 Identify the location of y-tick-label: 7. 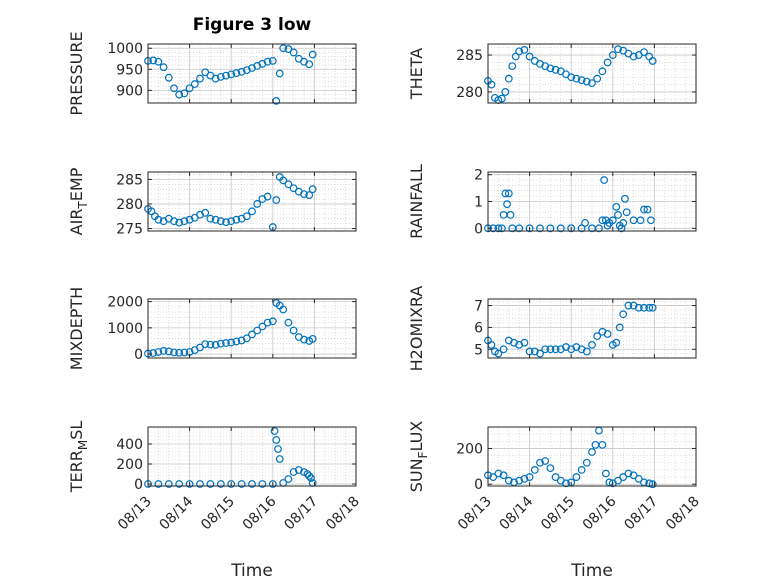
(478, 307).